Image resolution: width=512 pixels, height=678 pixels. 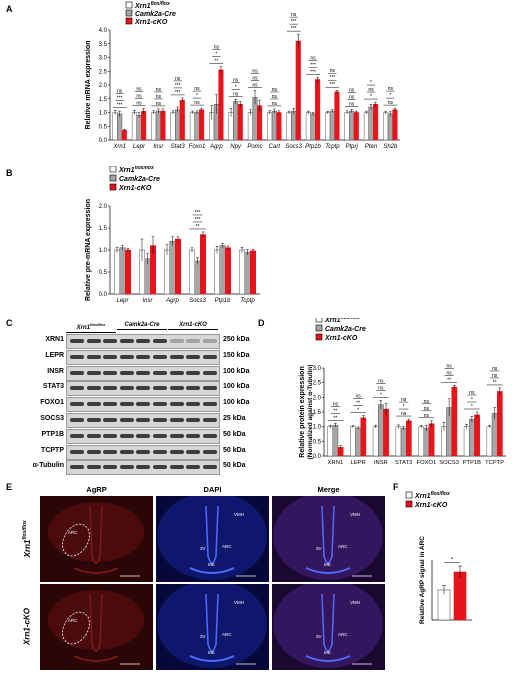 What do you see at coordinates (103, 127) in the screenshot?
I see `y-tick-label: 0.5` at bounding box center [103, 127].